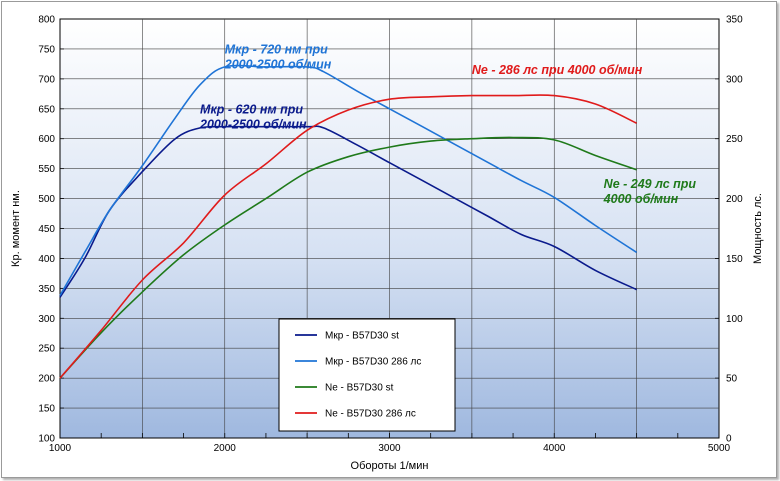 The width and height of the screenshot is (780, 481). What do you see at coordinates (46, 379) in the screenshot?
I see `y-left-tick-label: 200` at bounding box center [46, 379].